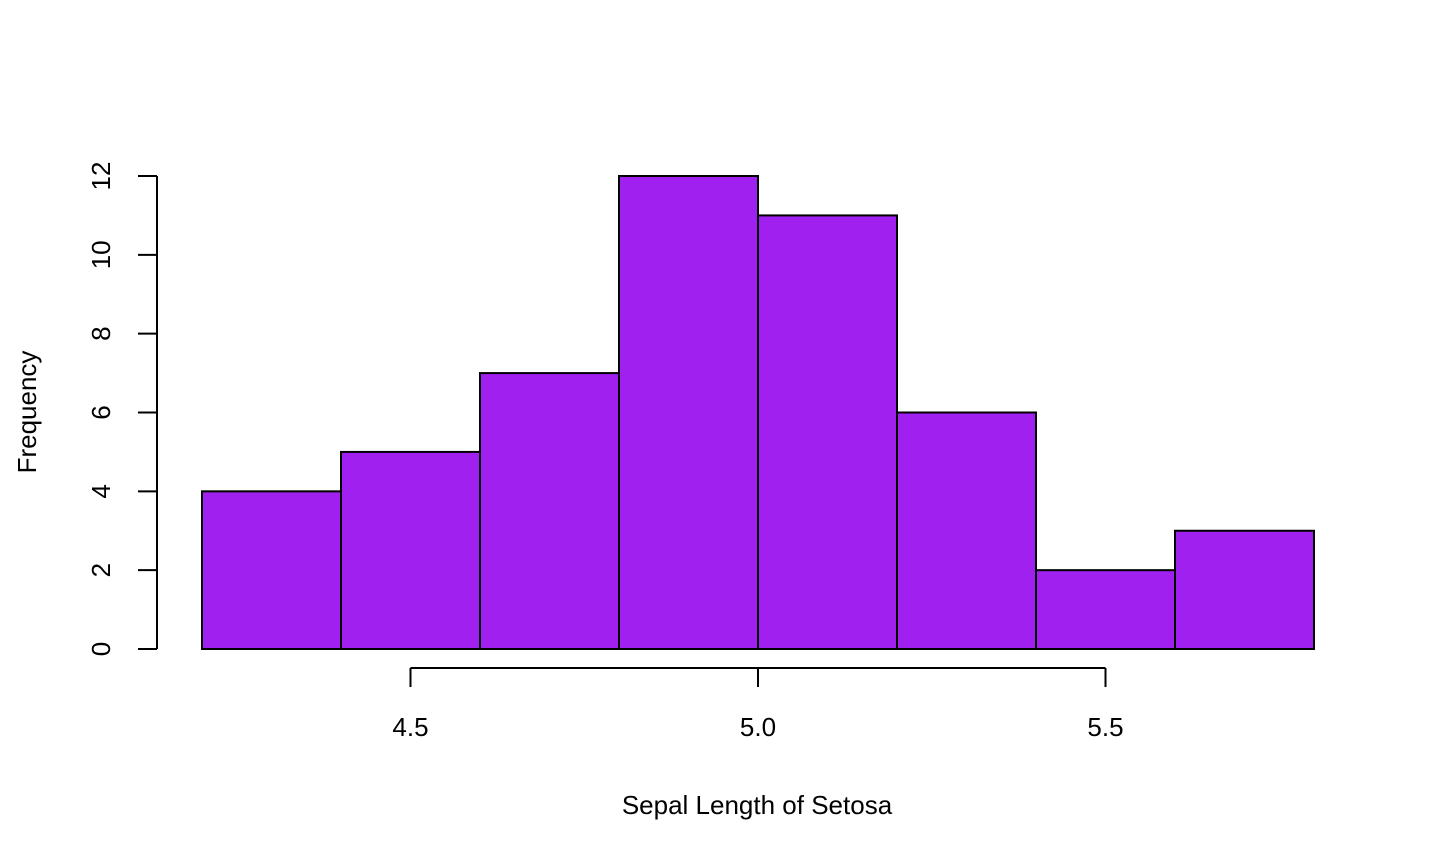  I want to click on y-tick-label: 2, so click(101, 570).